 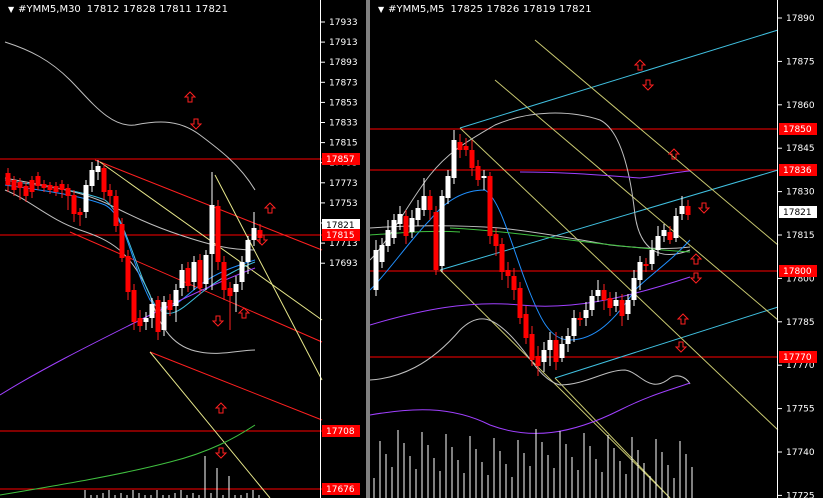 What do you see at coordinates (672, 206) in the screenshot?
I see `m5-signal-arrows` at bounding box center [672, 206].